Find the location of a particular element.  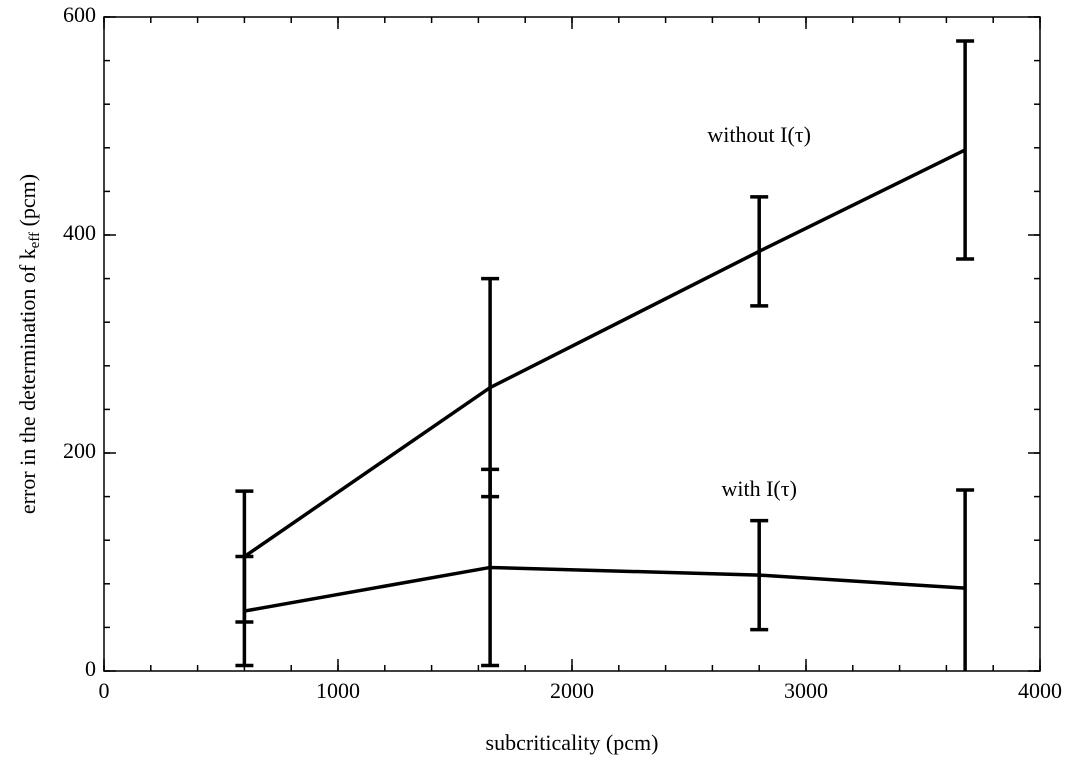

x-axis-label: subcriticality (pcm) is located at coordinates (572, 742).